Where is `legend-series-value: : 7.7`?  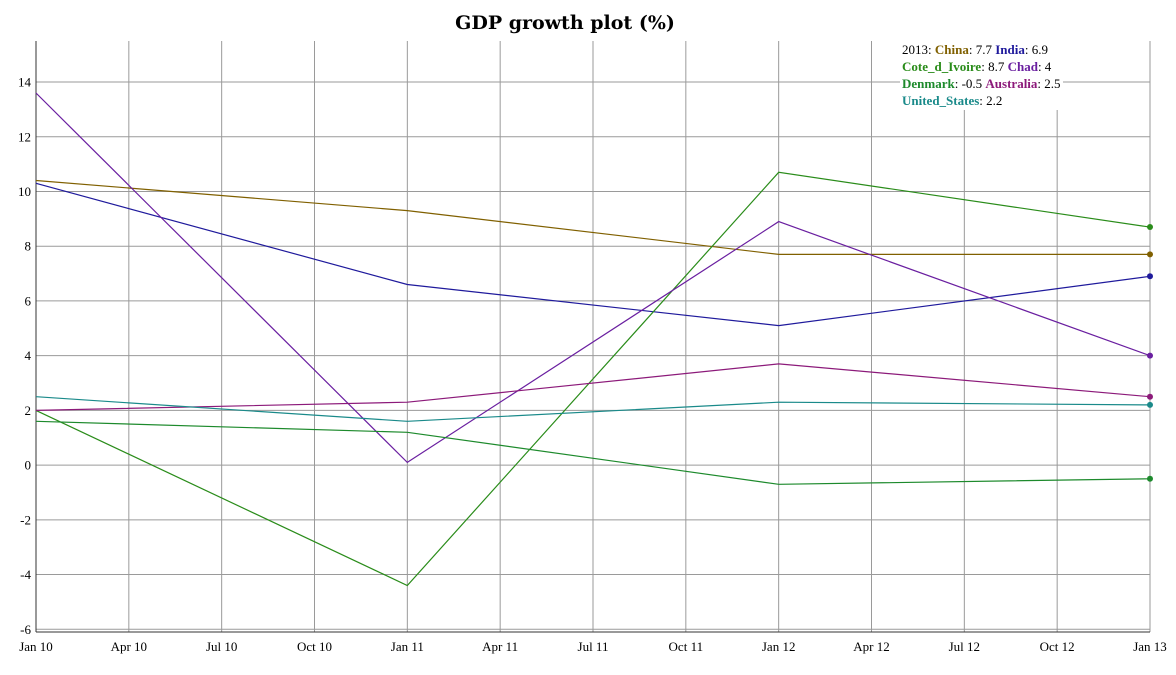 legend-series-value: : 7.7 is located at coordinates (982, 49).